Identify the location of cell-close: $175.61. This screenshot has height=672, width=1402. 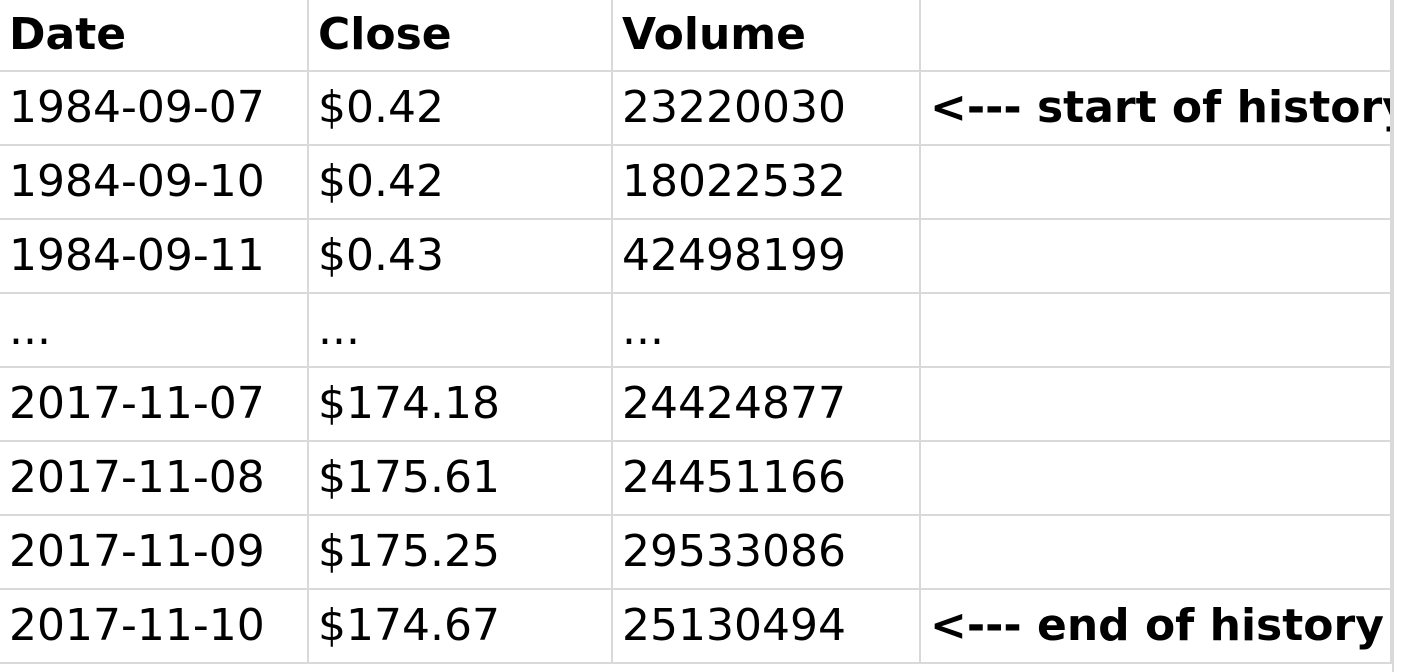
(461, 479).